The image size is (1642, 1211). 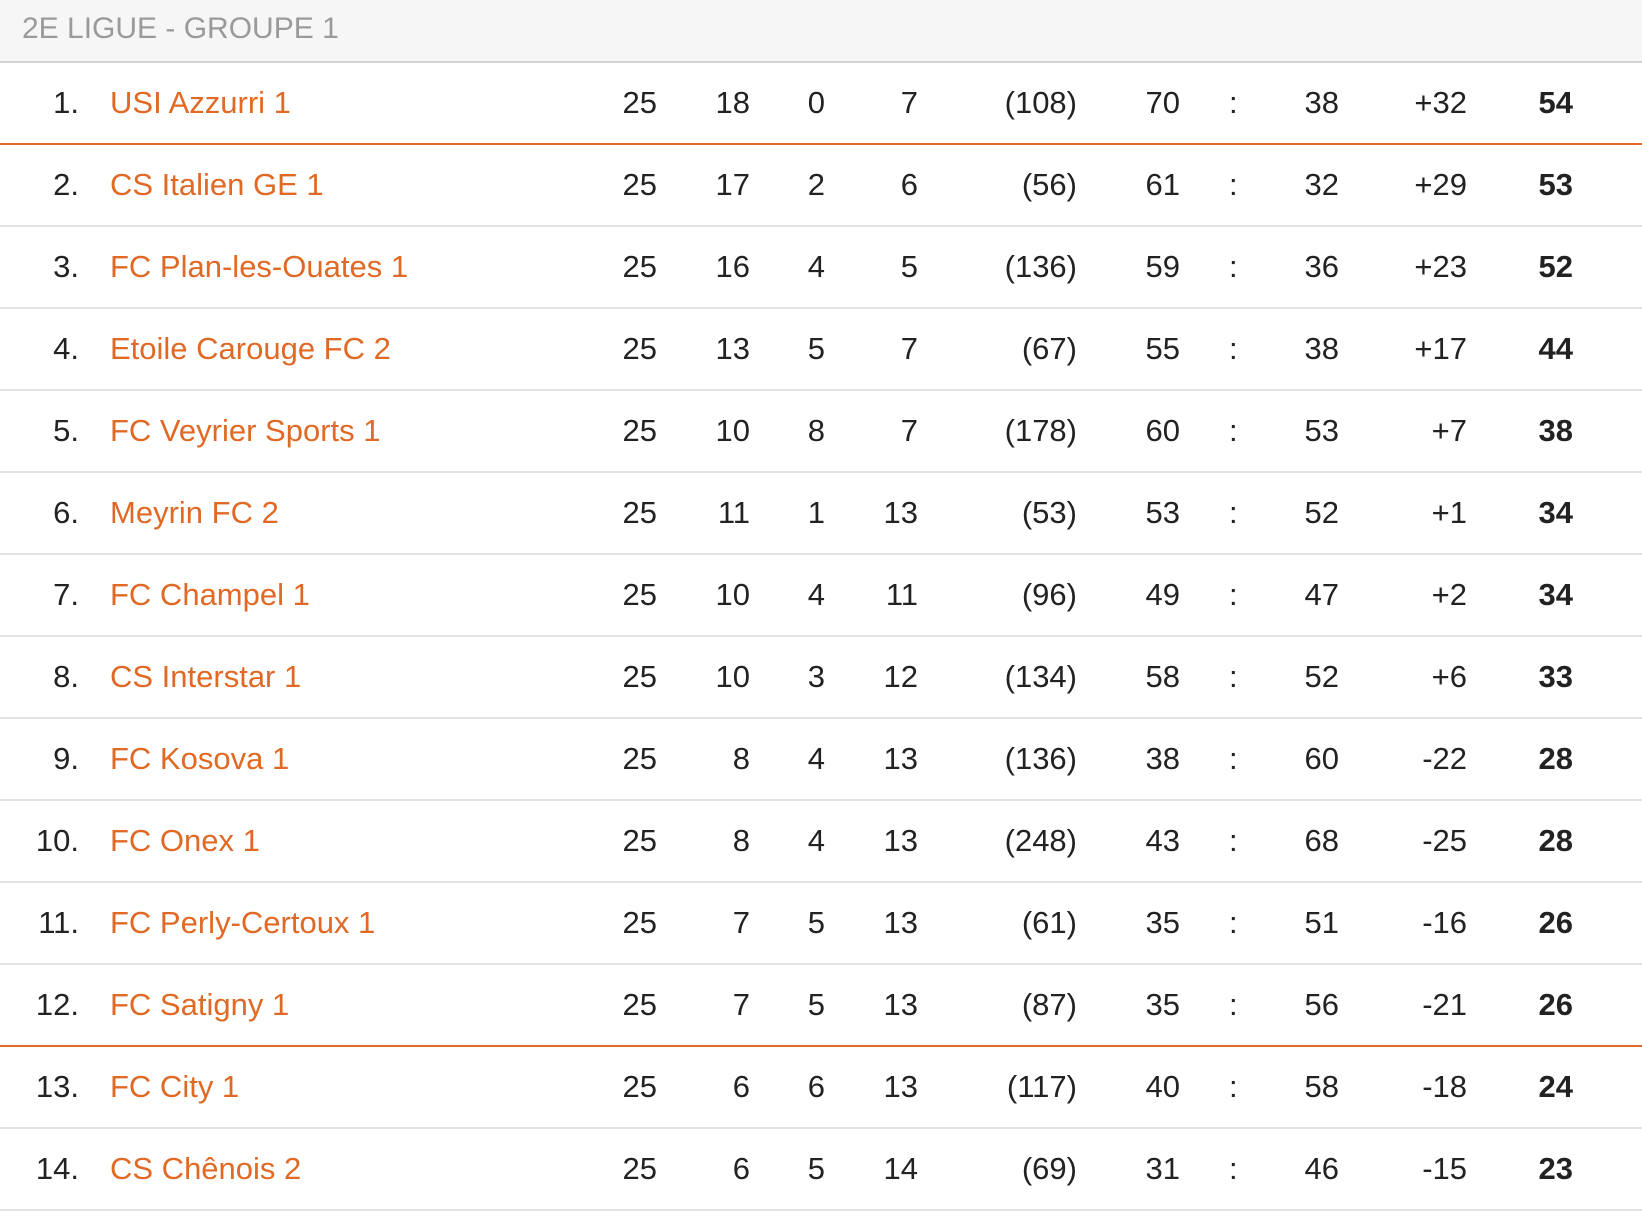 I want to click on rank-cell: 6., so click(x=66, y=512).